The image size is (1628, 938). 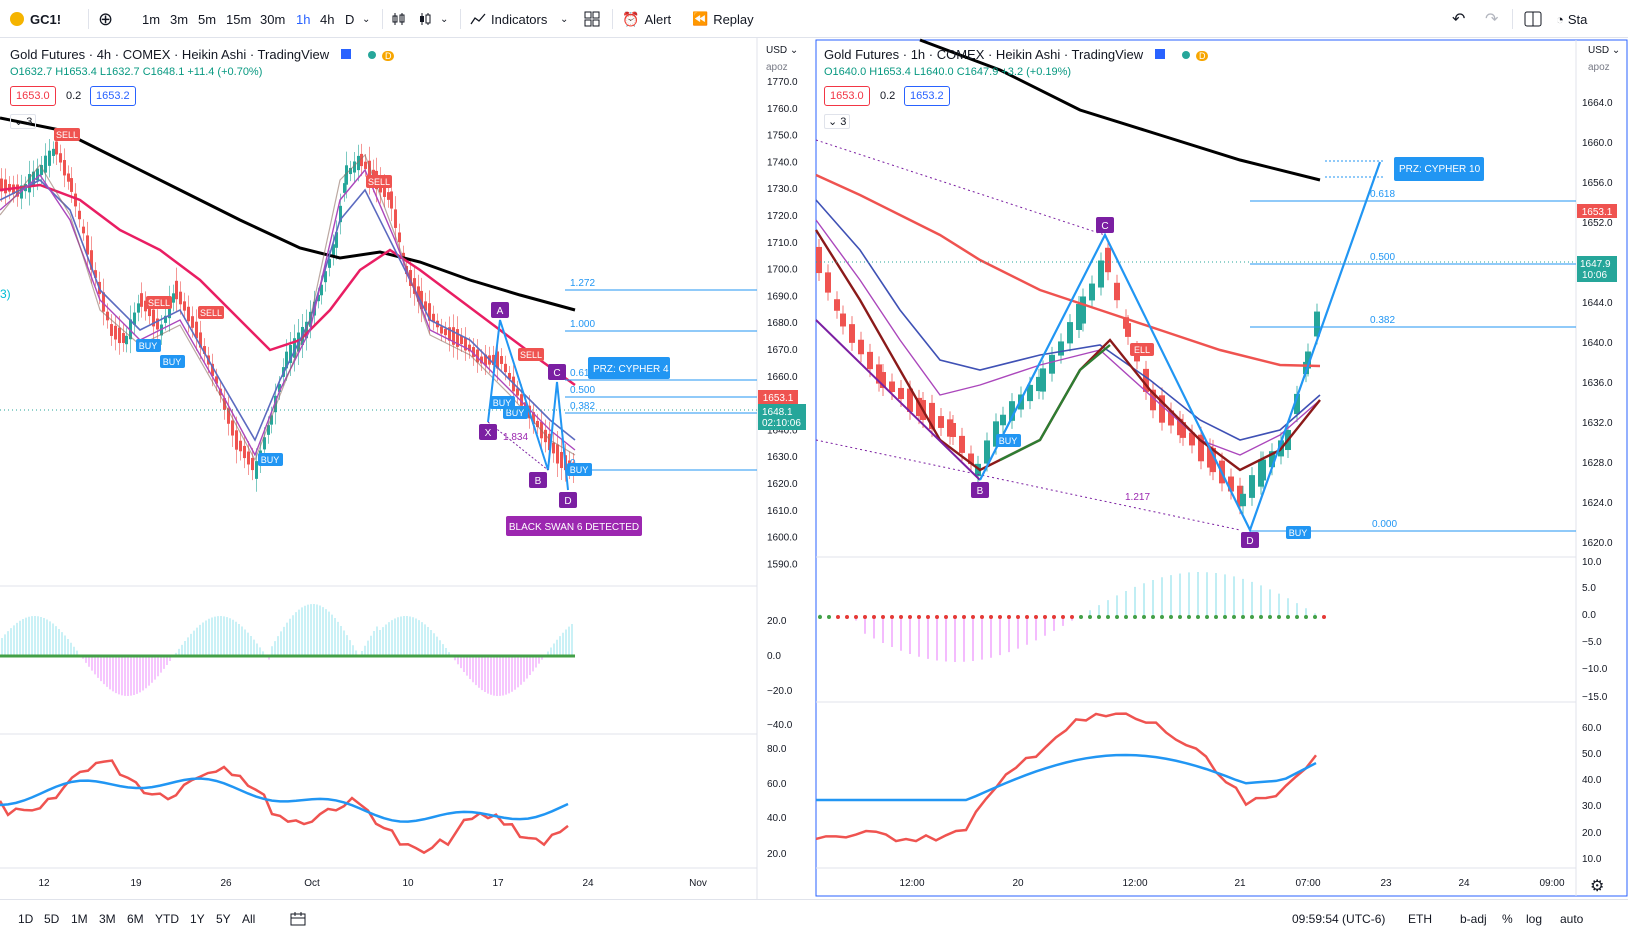 I want to click on left-currency: USD ⌄, so click(x=782, y=50).